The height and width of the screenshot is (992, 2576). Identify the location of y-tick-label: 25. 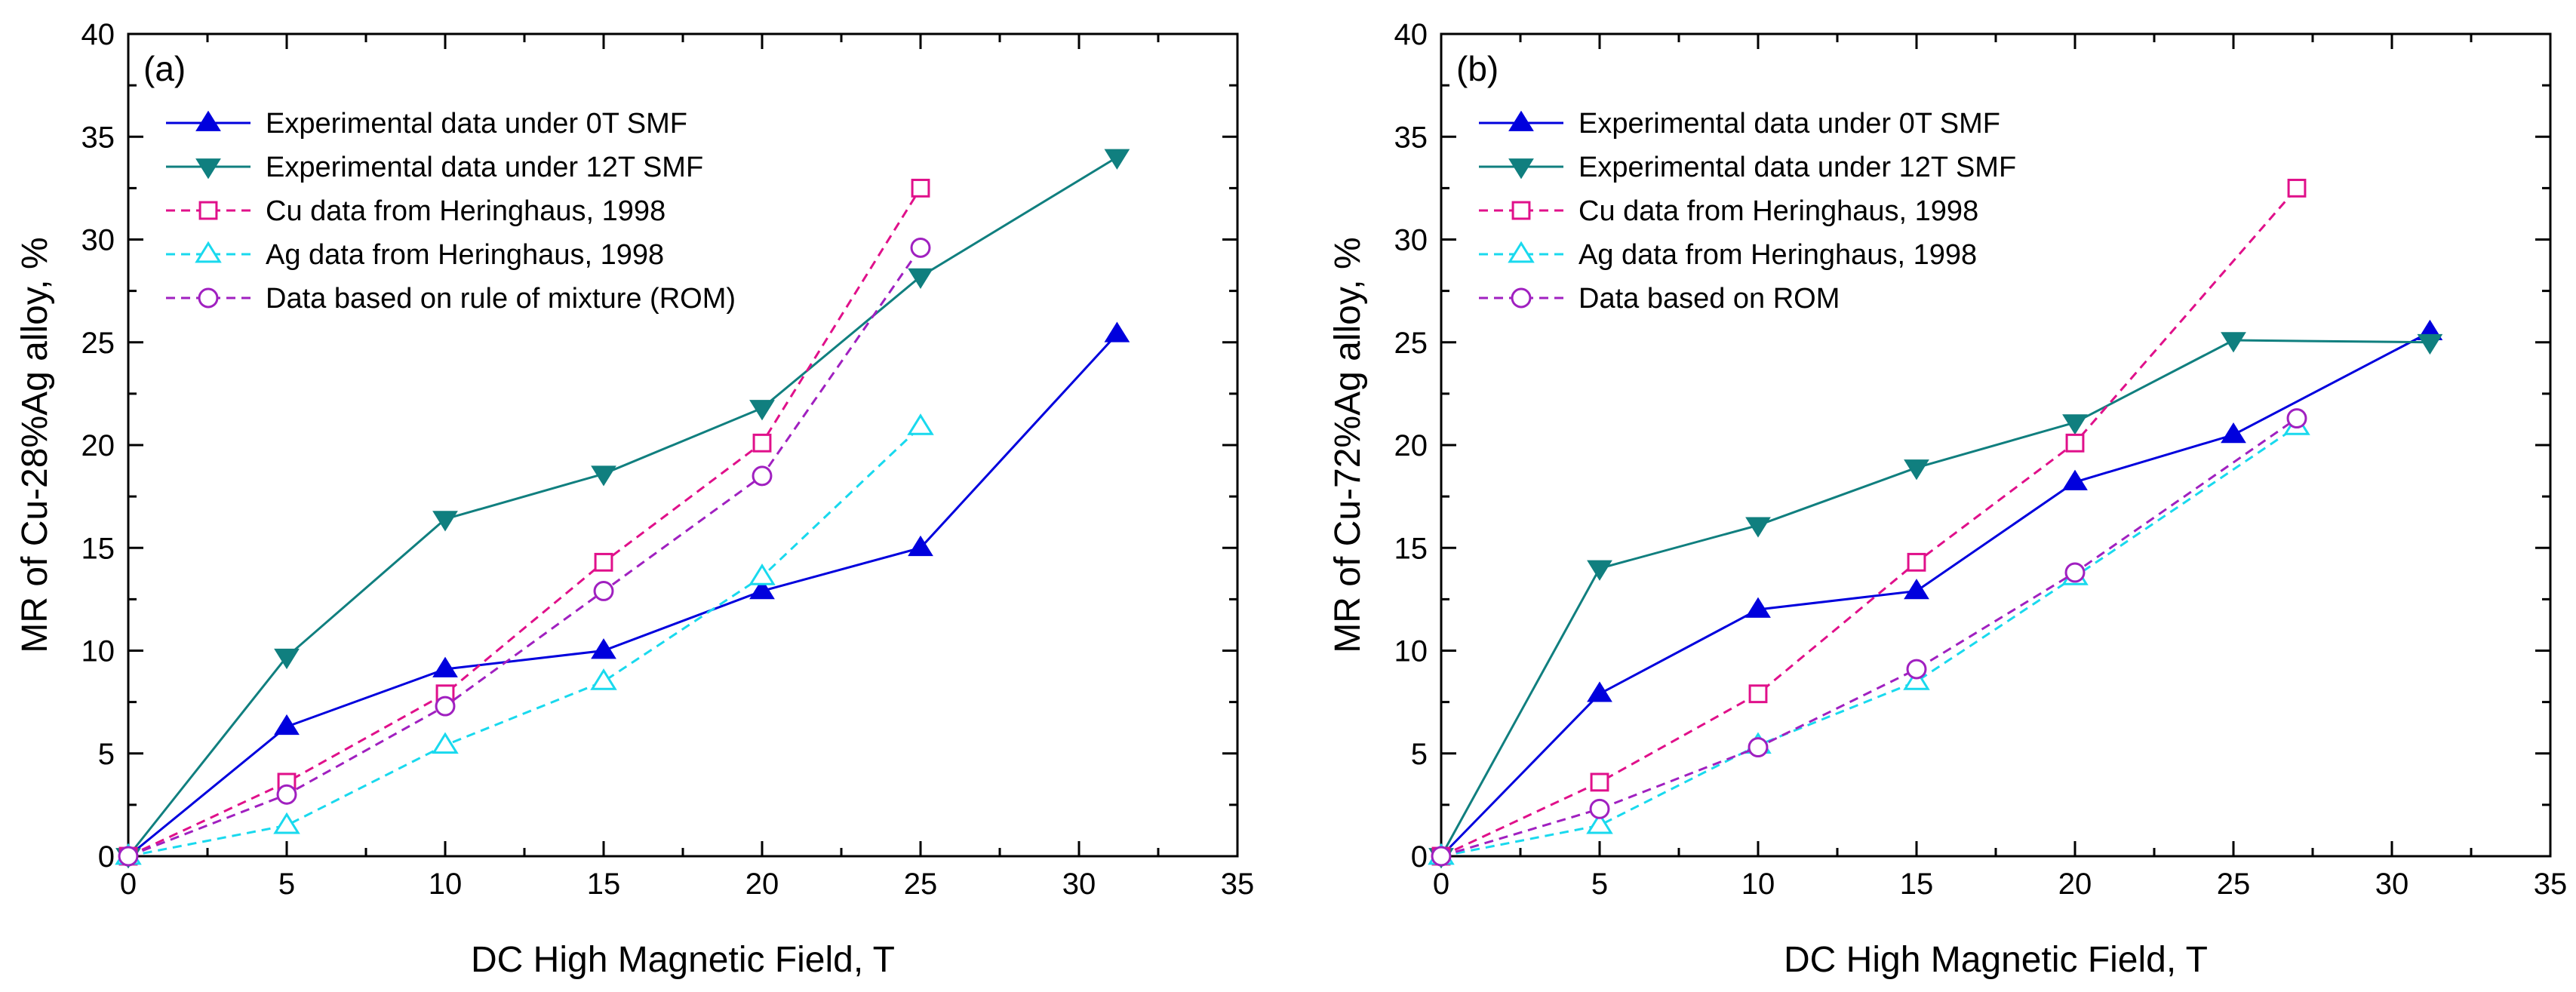
(1411, 343).